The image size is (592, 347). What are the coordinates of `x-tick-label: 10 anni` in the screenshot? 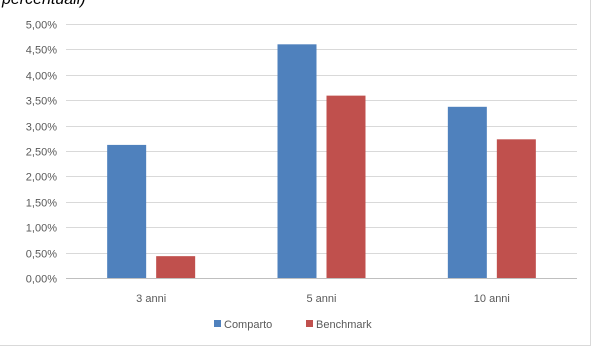 It's located at (492, 299).